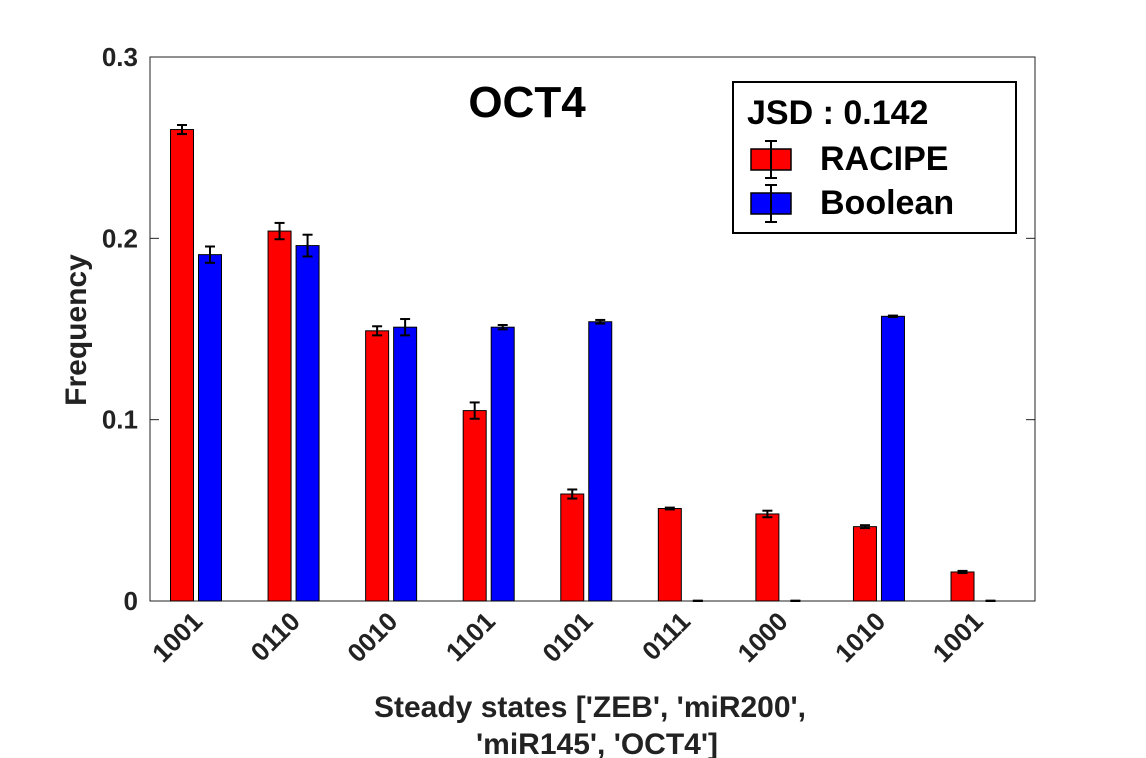 This screenshot has height=758, width=1146. I want to click on legend-label-boolean: Boolean, so click(887, 203).